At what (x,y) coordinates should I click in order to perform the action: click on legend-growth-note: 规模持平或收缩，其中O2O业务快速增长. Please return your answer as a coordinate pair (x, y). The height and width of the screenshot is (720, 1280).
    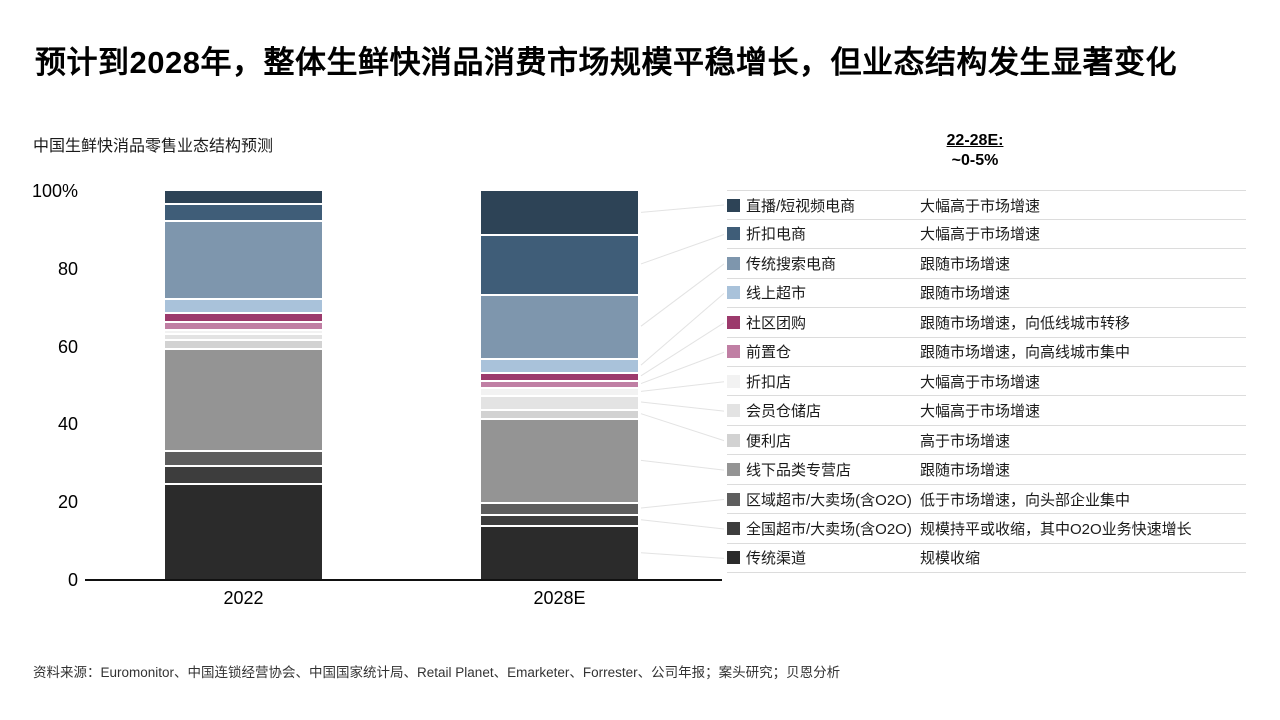
    Looking at the image, I should click on (1056, 529).